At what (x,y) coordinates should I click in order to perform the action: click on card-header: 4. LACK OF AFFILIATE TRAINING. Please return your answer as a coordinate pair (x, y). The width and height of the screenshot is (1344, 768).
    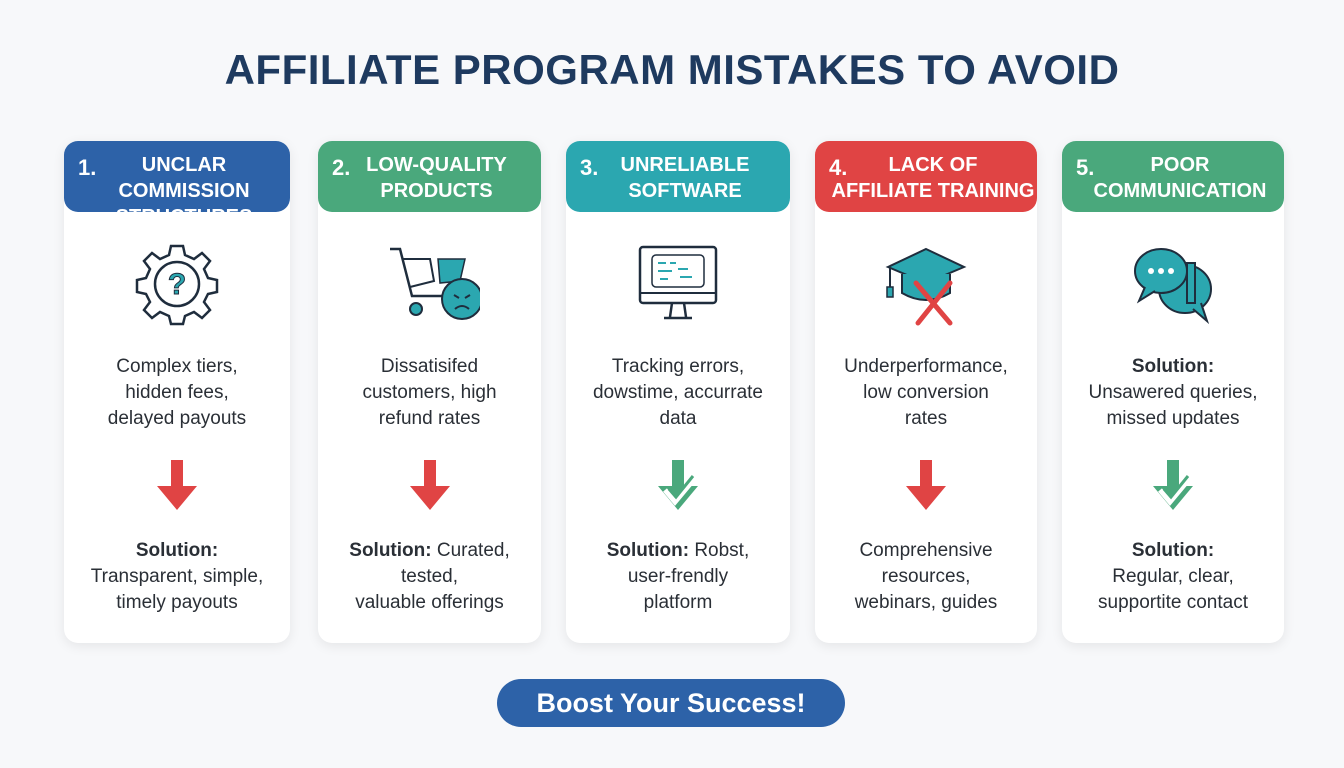
    Looking at the image, I should click on (926, 176).